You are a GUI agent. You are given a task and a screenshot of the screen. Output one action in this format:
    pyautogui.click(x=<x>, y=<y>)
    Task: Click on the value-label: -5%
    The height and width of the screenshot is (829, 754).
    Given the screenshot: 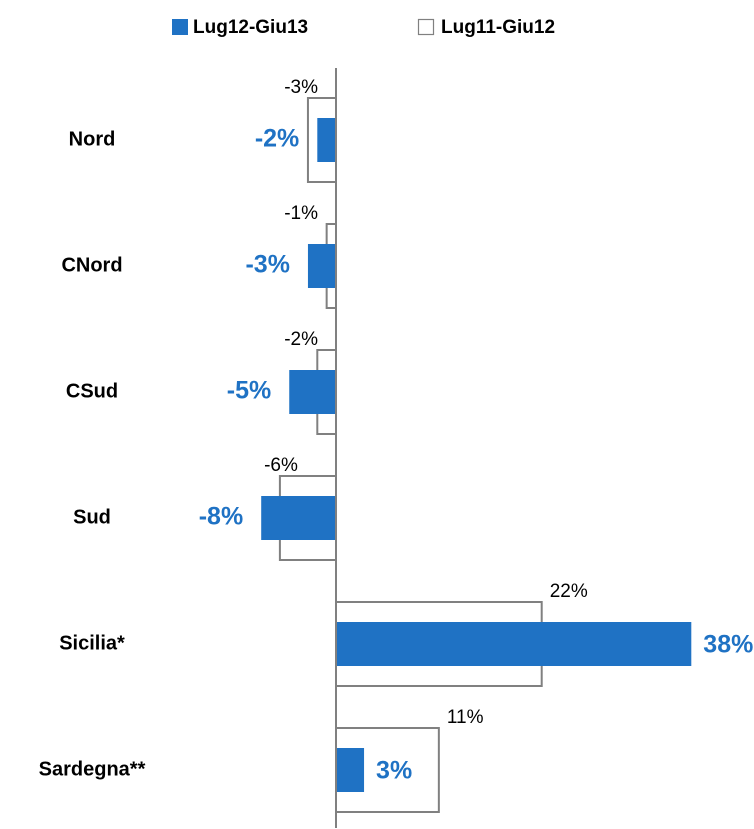 What is the action you would take?
    pyautogui.click(x=249, y=391)
    